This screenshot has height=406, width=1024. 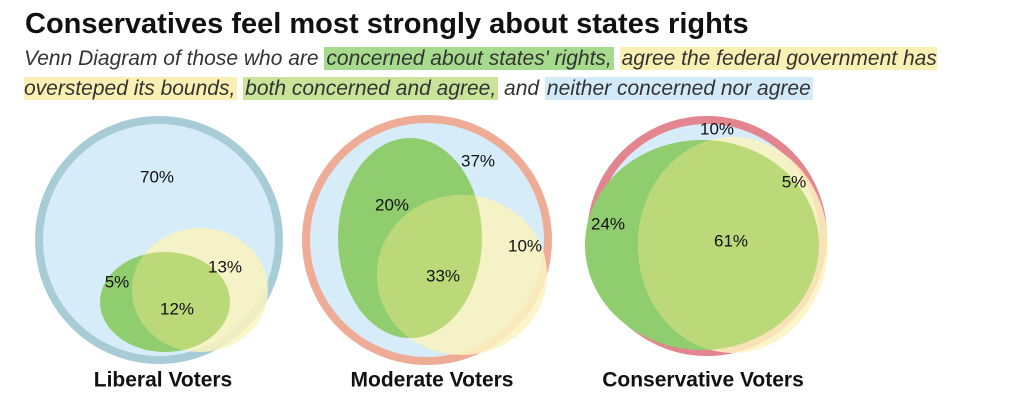 I want to click on highlight-text: neither concerned nor agree, so click(x=678, y=88).